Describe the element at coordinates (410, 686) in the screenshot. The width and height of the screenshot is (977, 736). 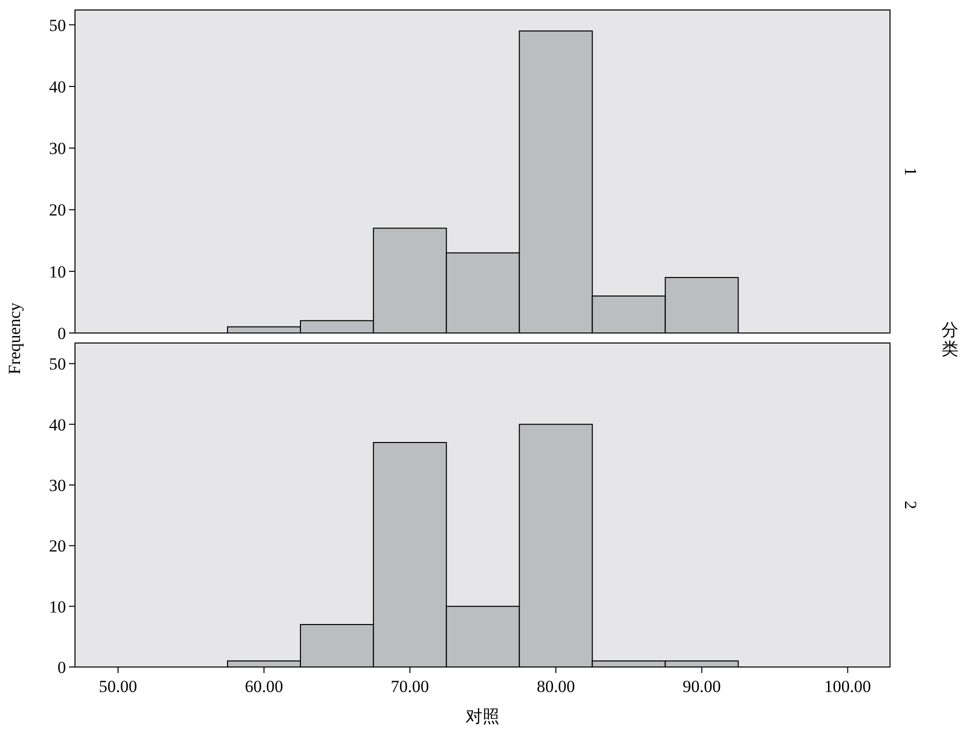
I see `x-tick-label: 70.00` at that location.